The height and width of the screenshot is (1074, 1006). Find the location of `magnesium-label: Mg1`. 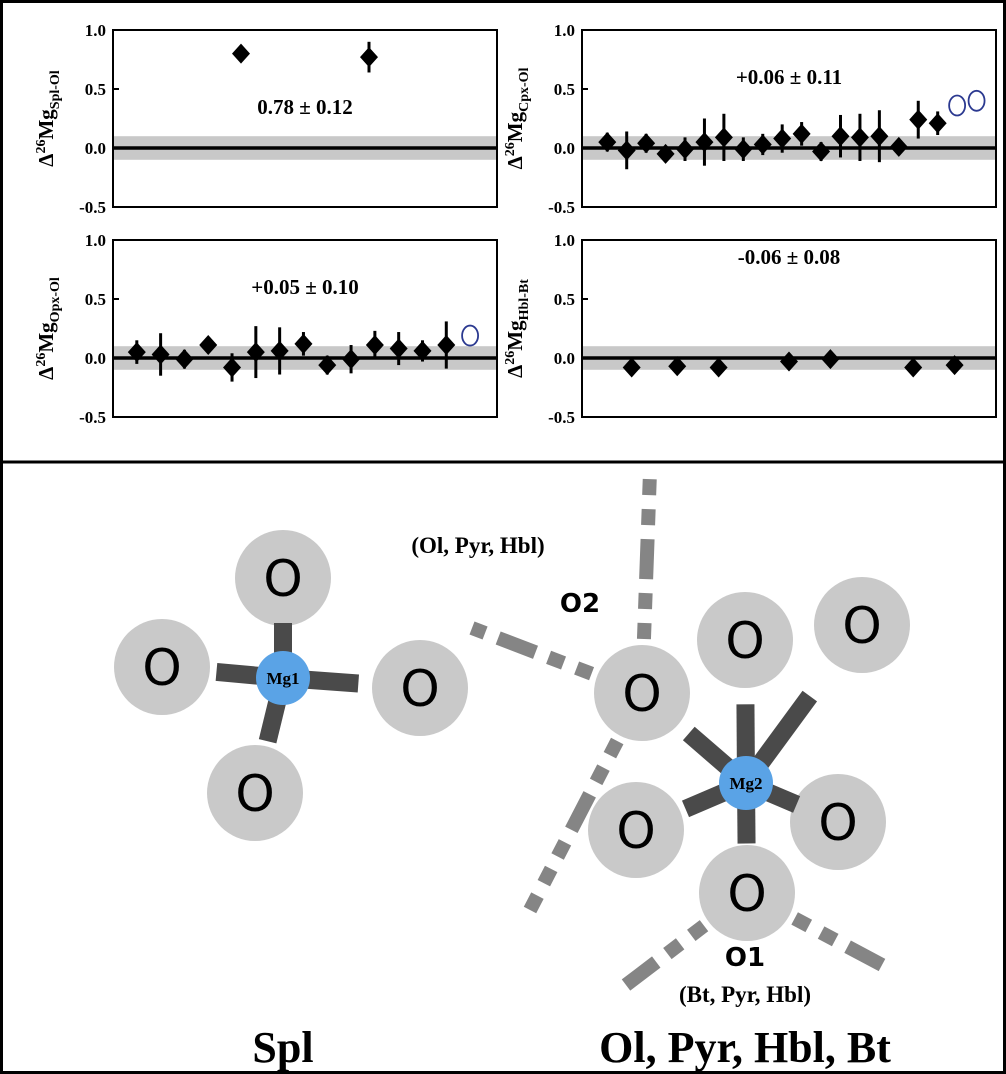

magnesium-label: Mg1 is located at coordinates (282, 678).